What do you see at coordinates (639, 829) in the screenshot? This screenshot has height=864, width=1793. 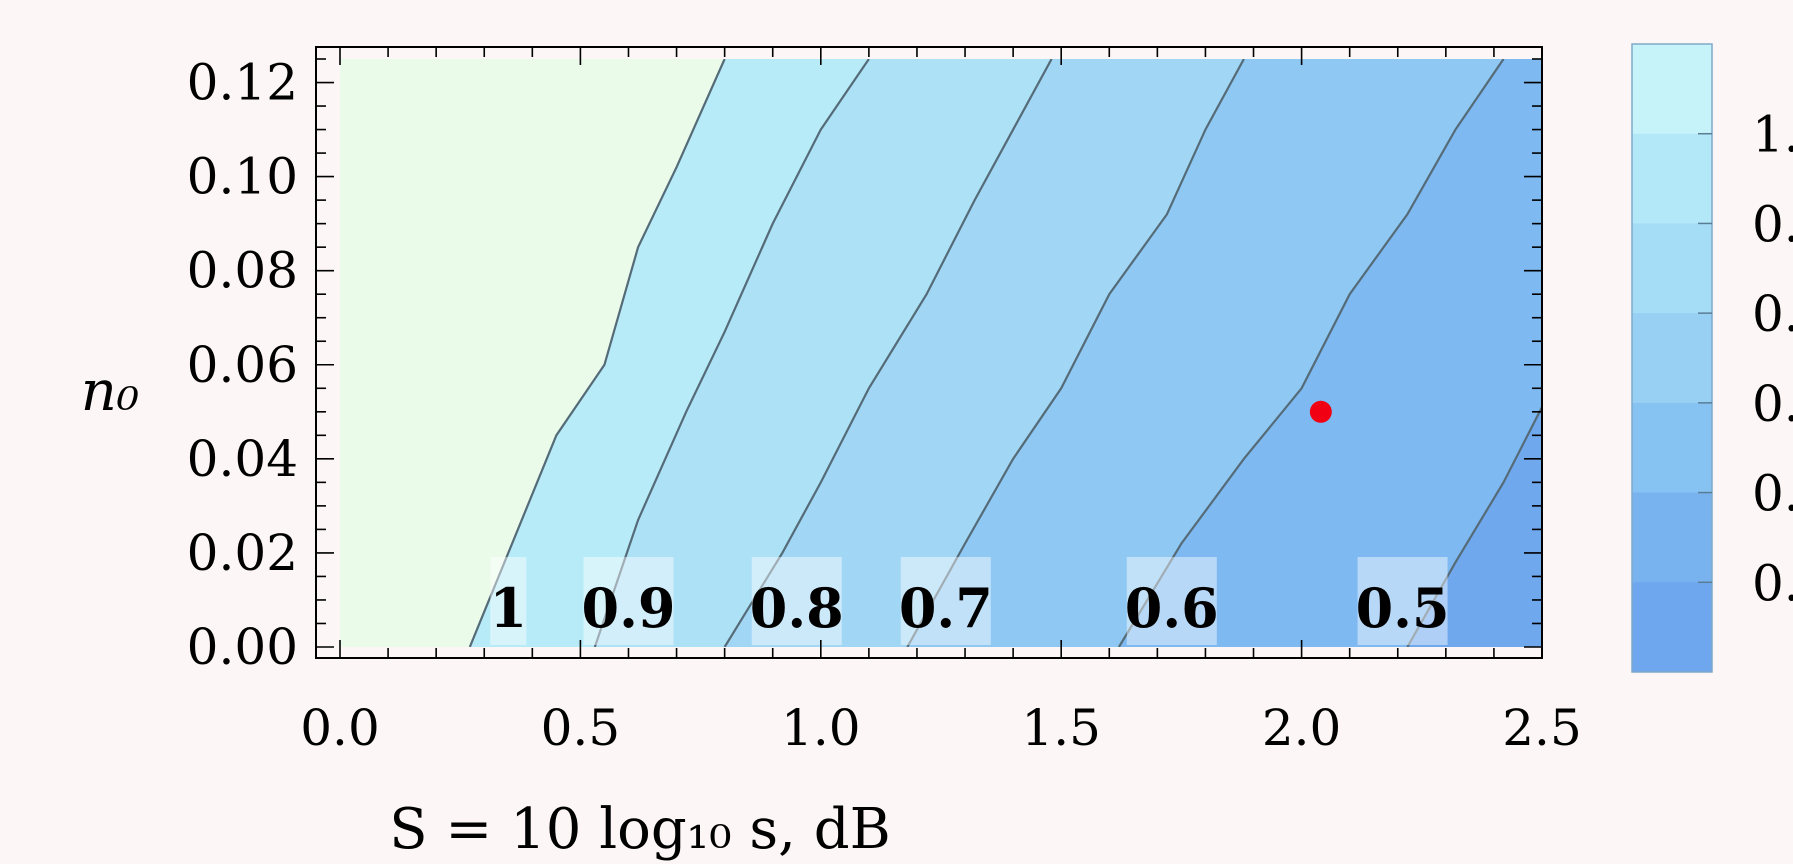 I see `x-axis-title: S = 10 log₁₀ s, dB` at bounding box center [639, 829].